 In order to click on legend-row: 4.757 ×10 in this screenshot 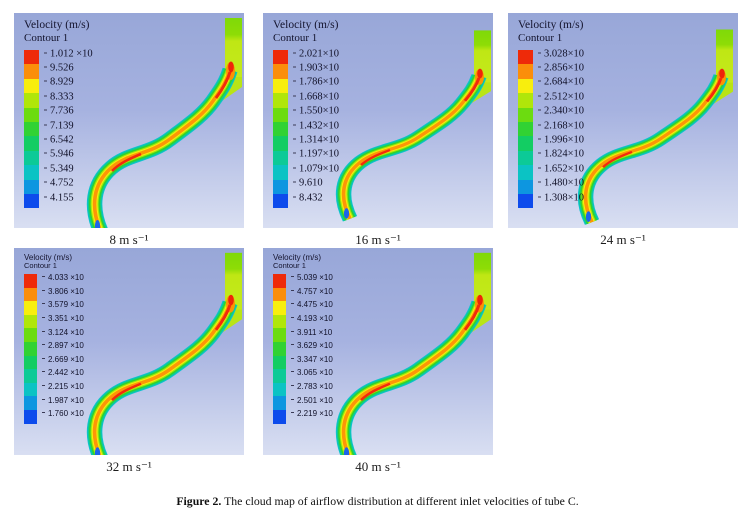, I will do `click(303, 294)`.